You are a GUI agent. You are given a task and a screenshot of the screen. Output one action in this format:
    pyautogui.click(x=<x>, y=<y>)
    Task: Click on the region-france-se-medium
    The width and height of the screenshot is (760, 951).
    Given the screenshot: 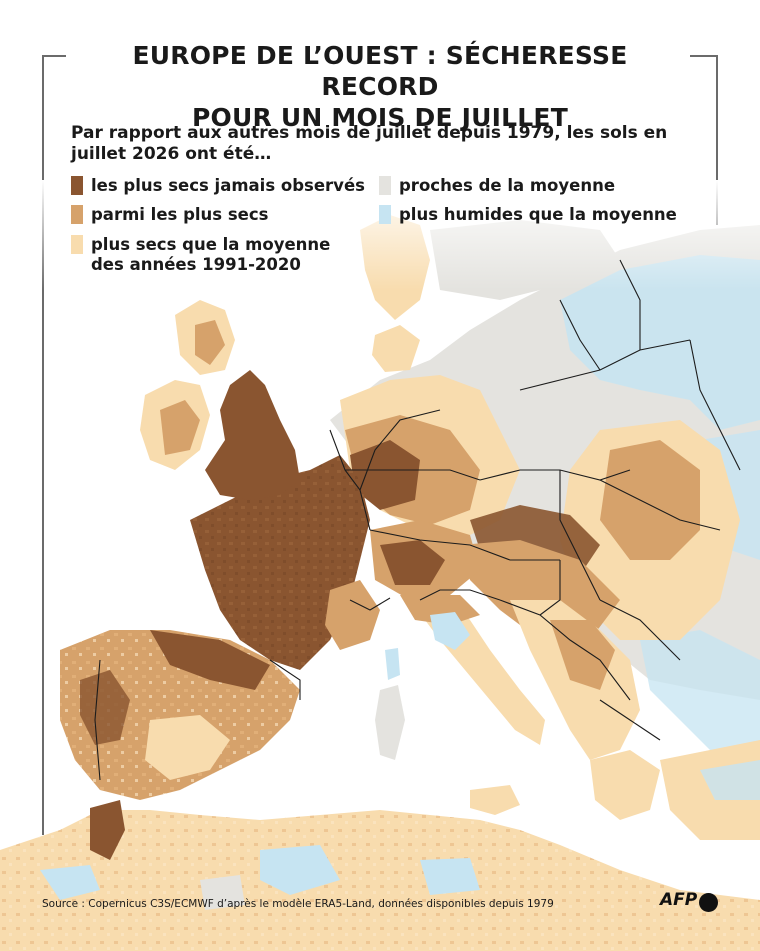 What is the action you would take?
    pyautogui.click(x=352, y=615)
    